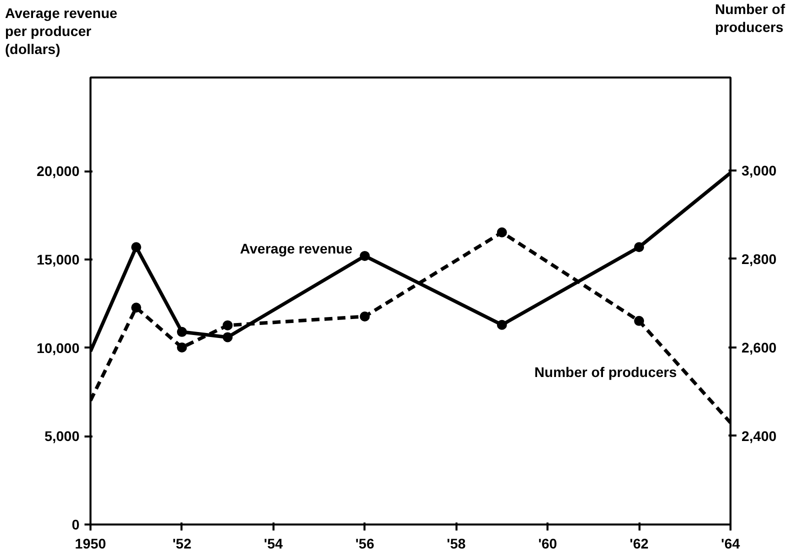 Image resolution: width=811 pixels, height=560 pixels. What do you see at coordinates (364, 544) in the screenshot?
I see `x-tick-label: '56` at bounding box center [364, 544].